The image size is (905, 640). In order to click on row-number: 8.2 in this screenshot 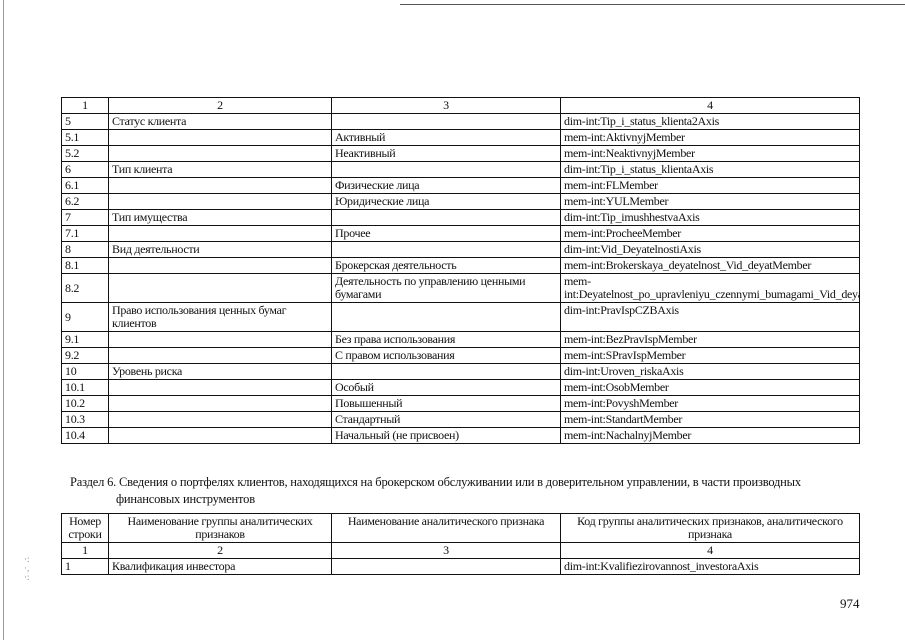, I will do `click(85, 288)`.